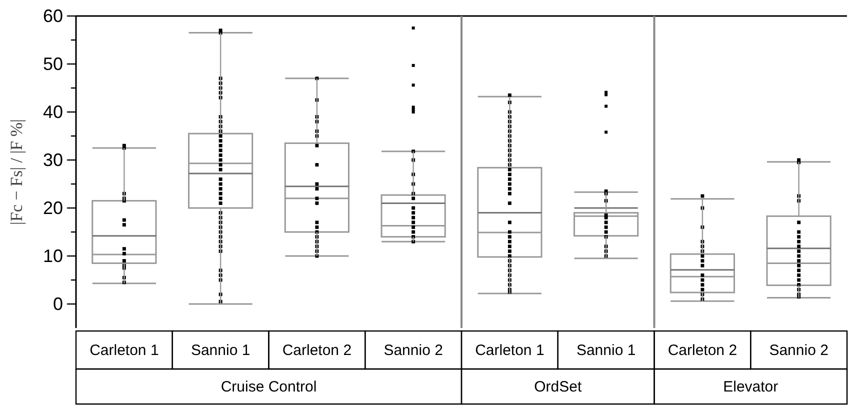  Describe the element at coordinates (52, 64) in the screenshot. I see `y-tick-label: 50` at that location.